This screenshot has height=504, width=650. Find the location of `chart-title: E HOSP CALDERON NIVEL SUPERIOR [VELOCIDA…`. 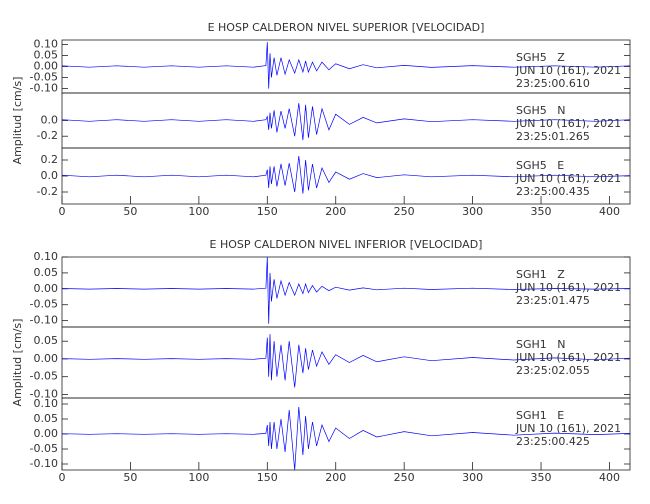

chart-title: E HOSP CALDERON NIVEL SUPERIOR [VELOCIDA… is located at coordinates (346, 27).